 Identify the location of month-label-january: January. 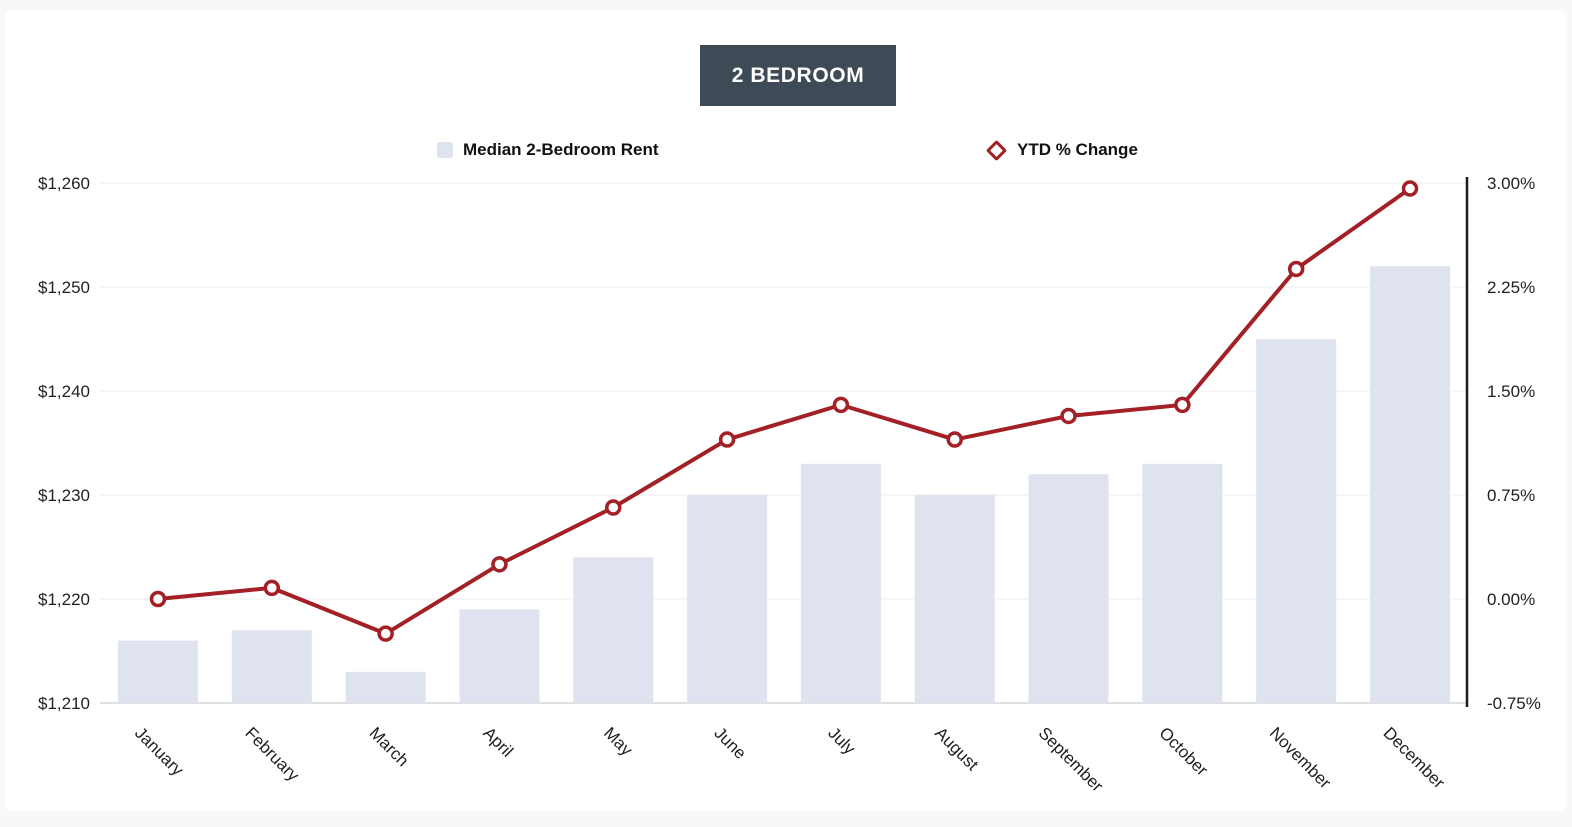
(159, 751).